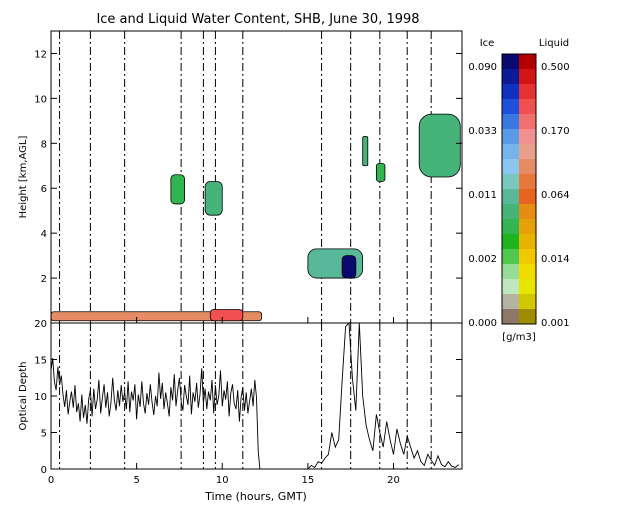 The height and width of the screenshot is (512, 640). Describe the element at coordinates (23, 177) in the screenshot. I see `top-y-axis-label: Height [km,AGL]` at that location.